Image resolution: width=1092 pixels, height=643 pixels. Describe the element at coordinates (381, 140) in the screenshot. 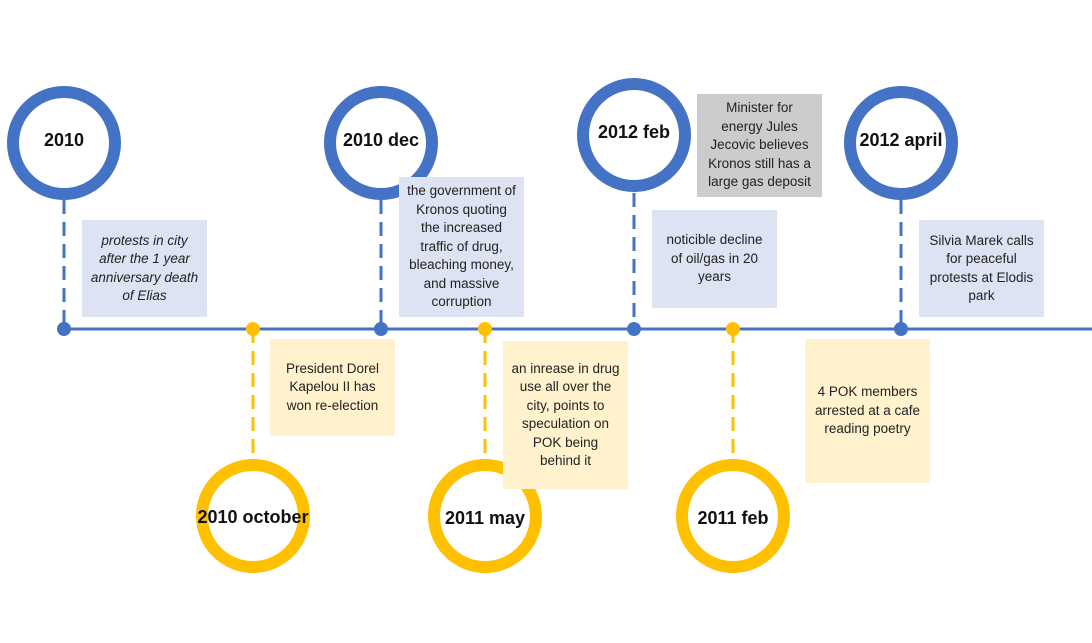

I see `milestone-label-2010-dec: 2010 dec` at that location.